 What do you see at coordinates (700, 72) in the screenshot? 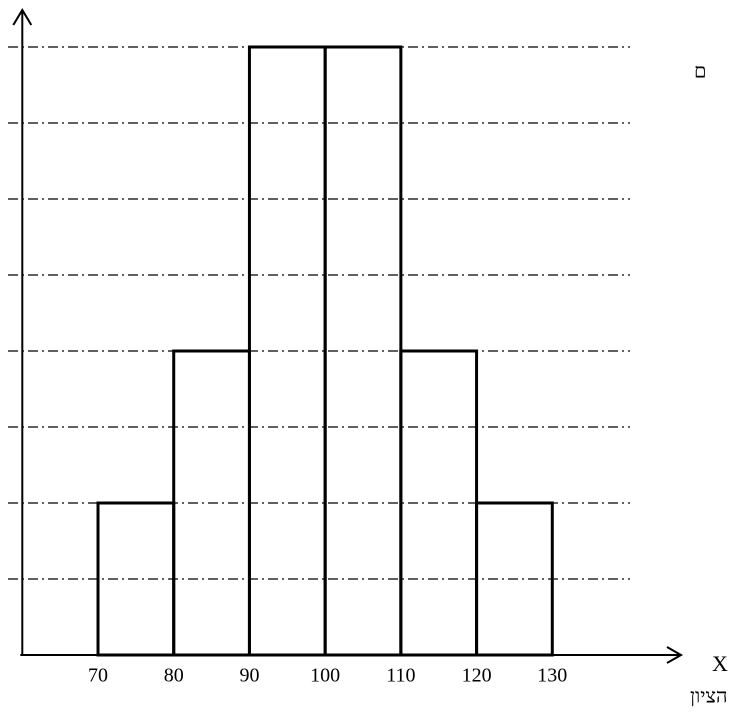
I see `annotation: ם` at bounding box center [700, 72].